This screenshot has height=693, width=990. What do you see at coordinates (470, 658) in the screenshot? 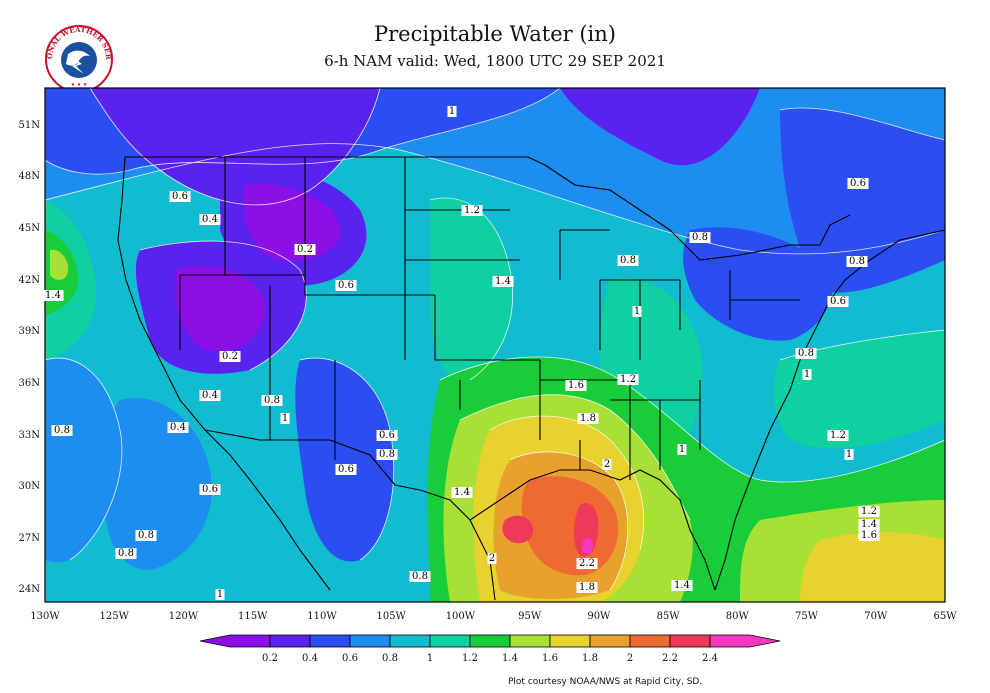
I see `colorbar-label: 1.2` at bounding box center [470, 658].